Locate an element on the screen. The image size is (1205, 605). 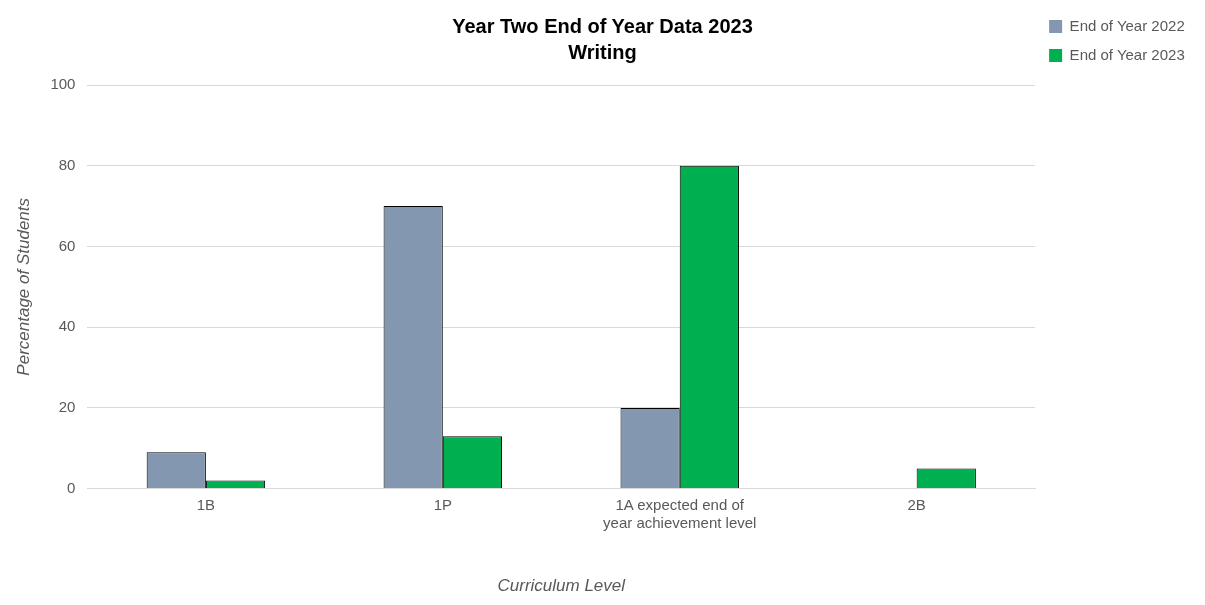
y-axis-title: Percentage of Students is located at coordinates (23, 286).